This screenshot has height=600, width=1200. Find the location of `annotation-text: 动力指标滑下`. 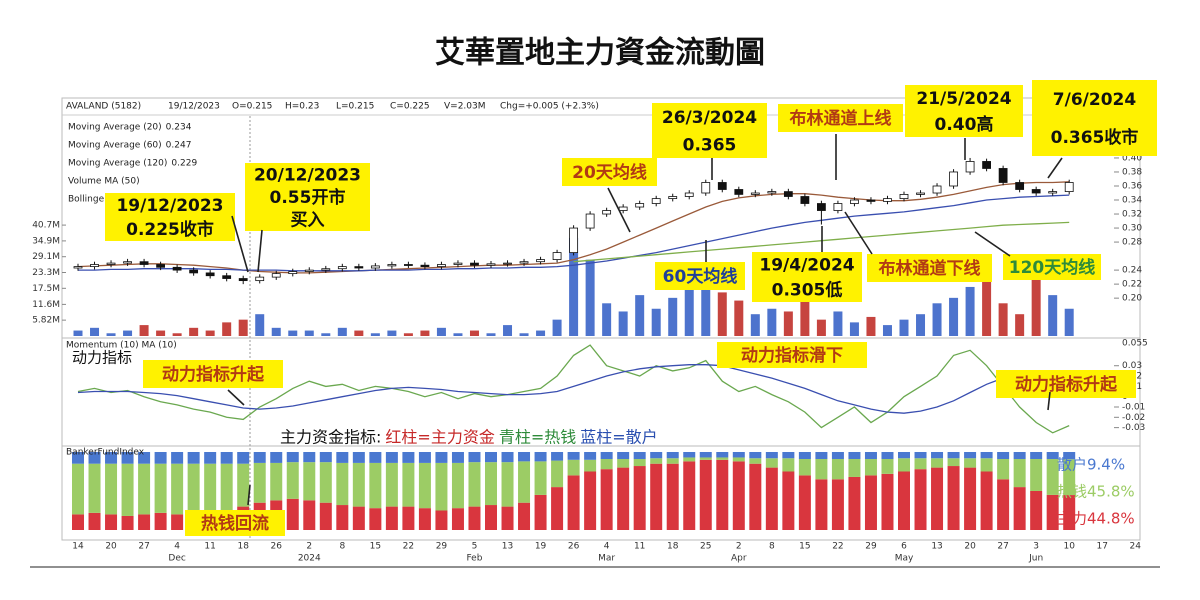

annotation-text: 动力指标滑下 is located at coordinates (792, 355).